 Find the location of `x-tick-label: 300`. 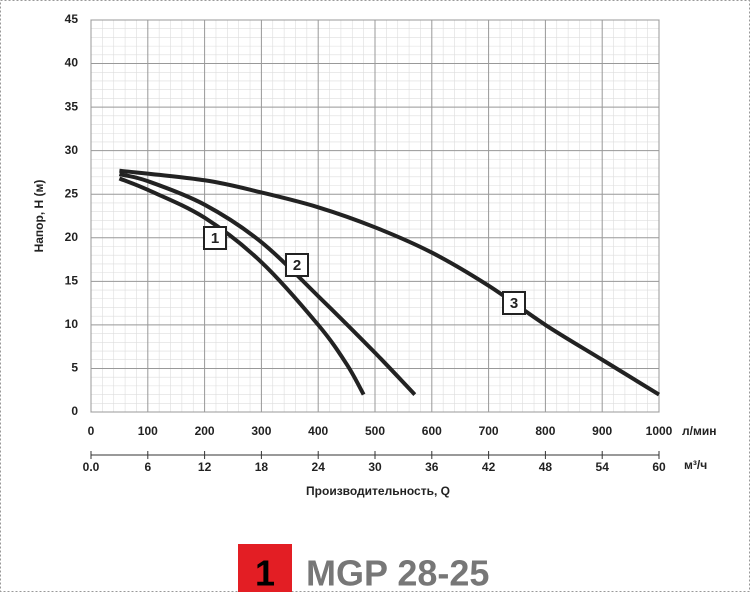

x-tick-label: 300 is located at coordinates (261, 431).